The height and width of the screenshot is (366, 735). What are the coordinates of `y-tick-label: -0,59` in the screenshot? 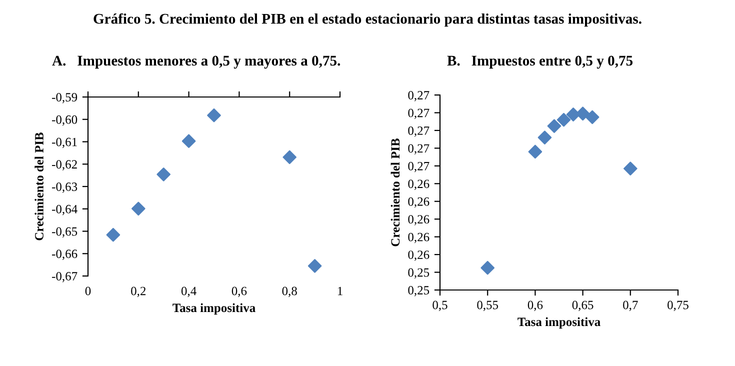 It's located at (65, 98).